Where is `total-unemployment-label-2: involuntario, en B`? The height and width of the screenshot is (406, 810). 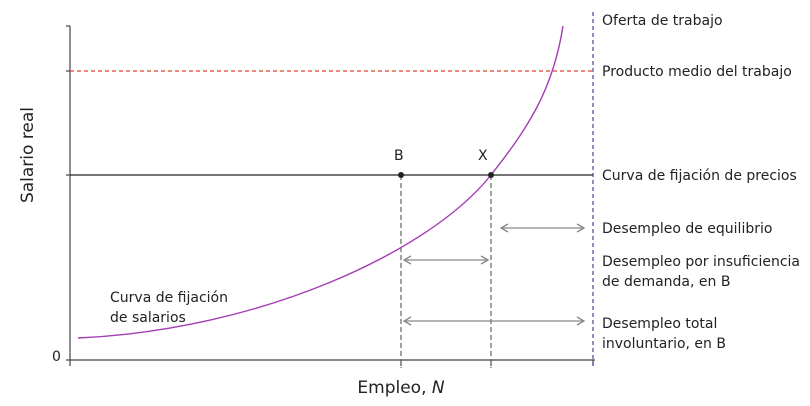 total-unemployment-label-2: involuntario, en B is located at coordinates (664, 344).